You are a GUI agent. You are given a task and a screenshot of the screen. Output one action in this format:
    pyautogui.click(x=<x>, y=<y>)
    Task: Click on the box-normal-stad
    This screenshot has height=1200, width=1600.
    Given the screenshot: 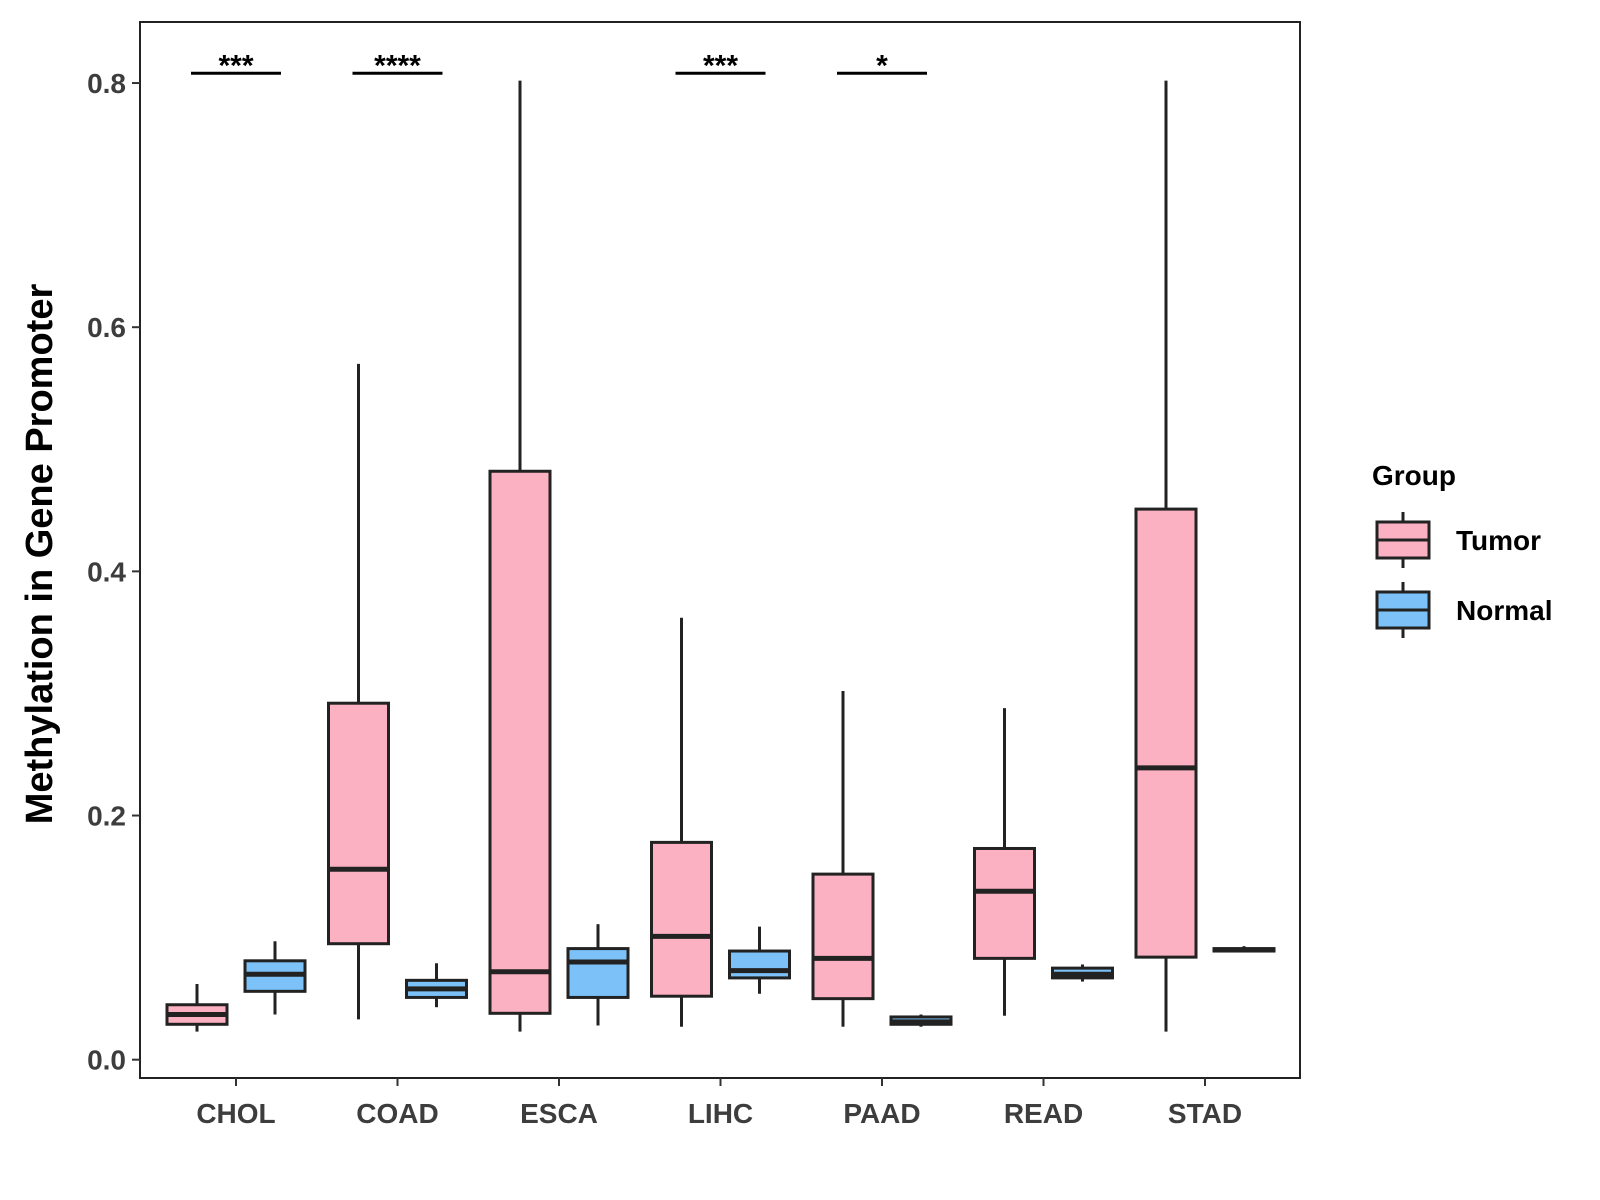 What is the action you would take?
    pyautogui.click(x=1244, y=949)
    